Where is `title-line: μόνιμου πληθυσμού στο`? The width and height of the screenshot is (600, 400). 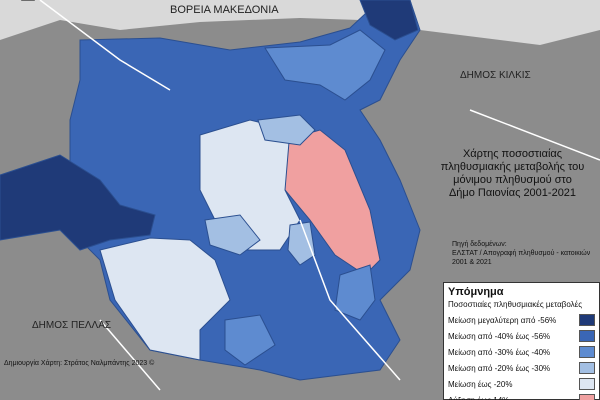 title-line: μόνιμου πληθυσμού στο is located at coordinates (512, 180).